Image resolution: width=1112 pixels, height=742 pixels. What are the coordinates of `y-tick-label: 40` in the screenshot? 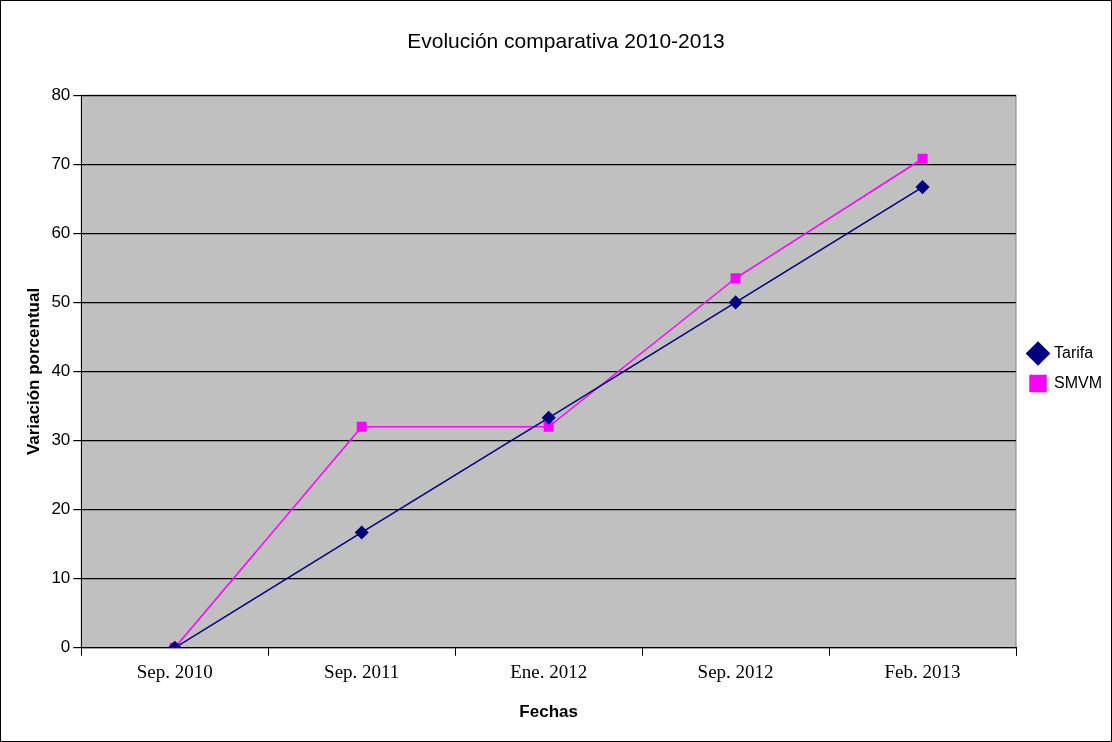 It's located at (61, 371).